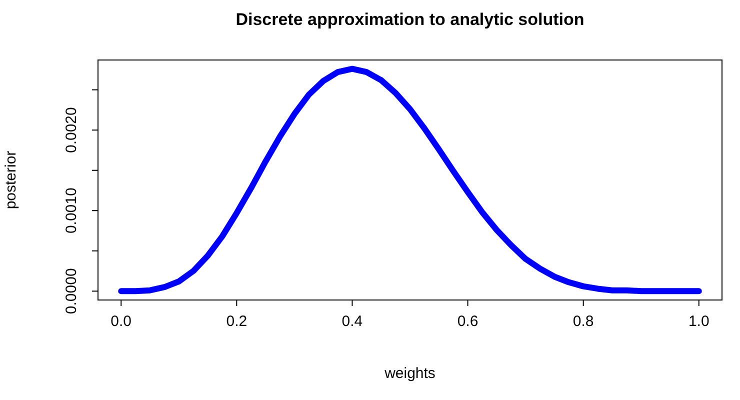 This screenshot has height=400, width=740. I want to click on y-axis-title: posterior, so click(11, 180).